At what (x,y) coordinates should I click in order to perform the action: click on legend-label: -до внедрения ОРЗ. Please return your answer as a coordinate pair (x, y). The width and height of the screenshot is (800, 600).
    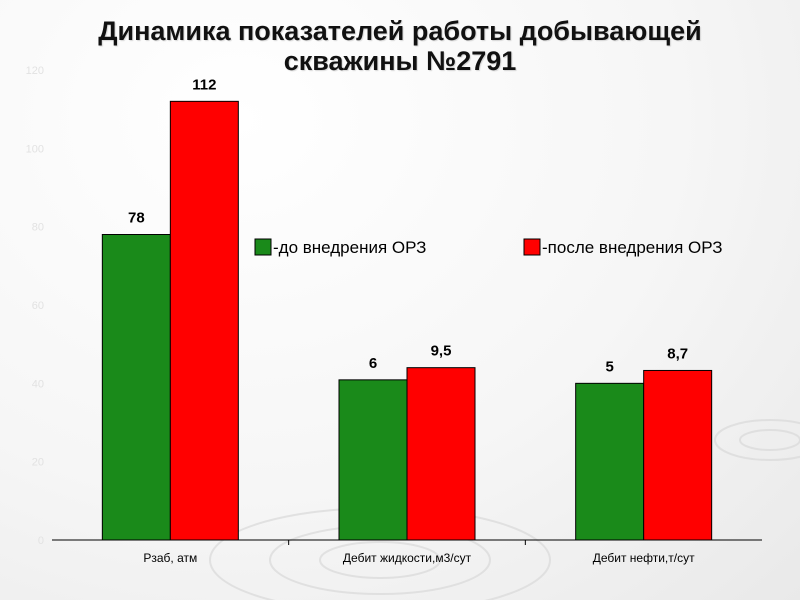
    Looking at the image, I should click on (349, 247).